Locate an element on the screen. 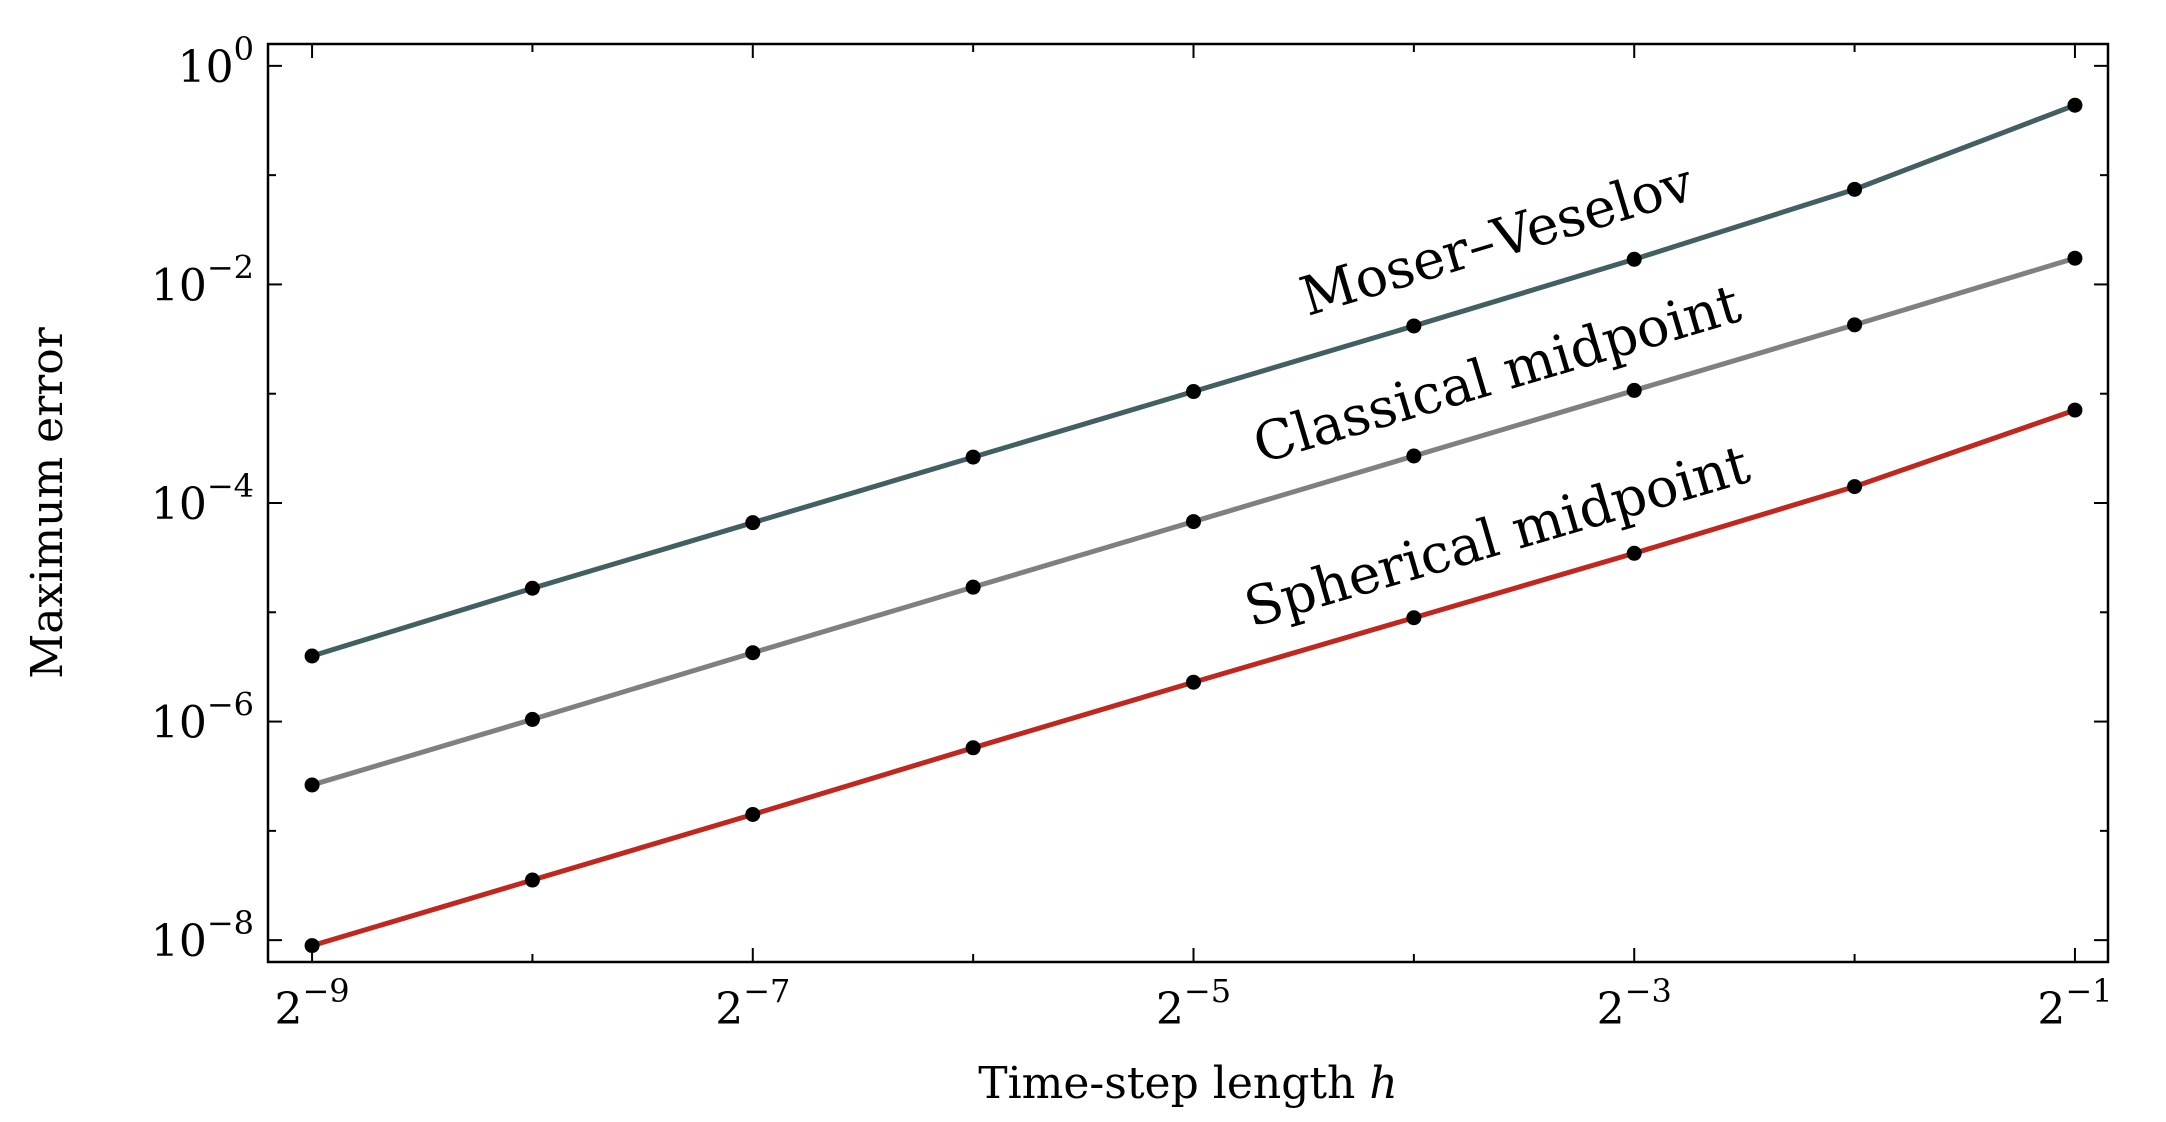  x-tick-label: 2−5 is located at coordinates (1193, 1003).